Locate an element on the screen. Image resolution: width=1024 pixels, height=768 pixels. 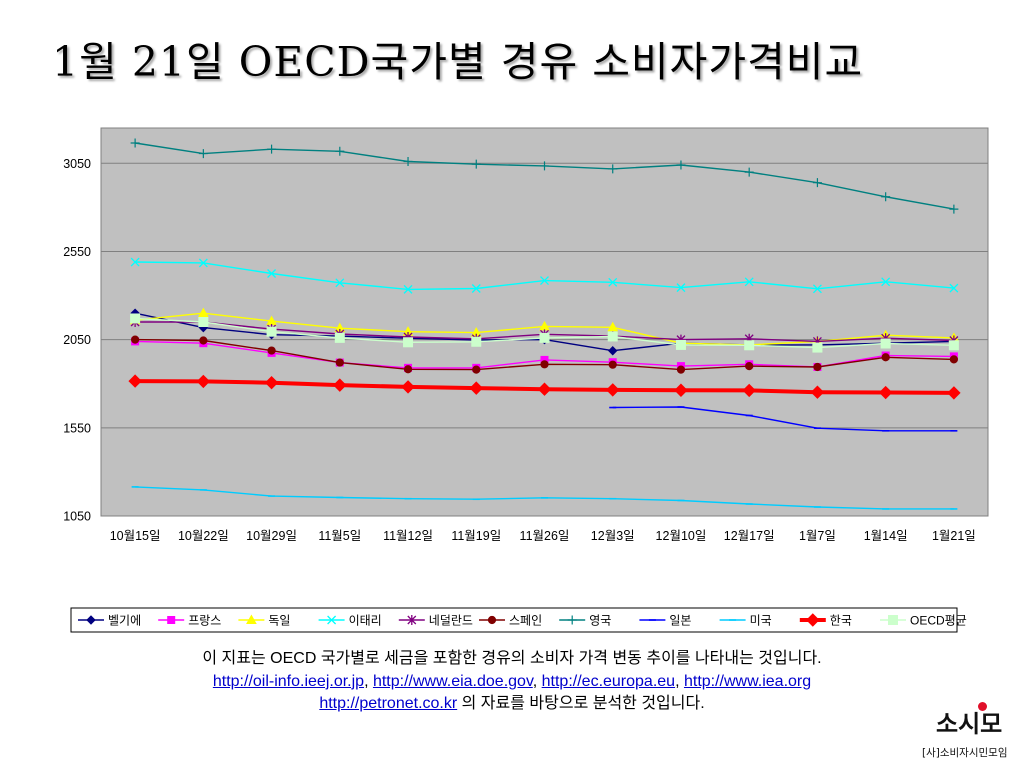
series-이태리 is located at coordinates (544, 275).